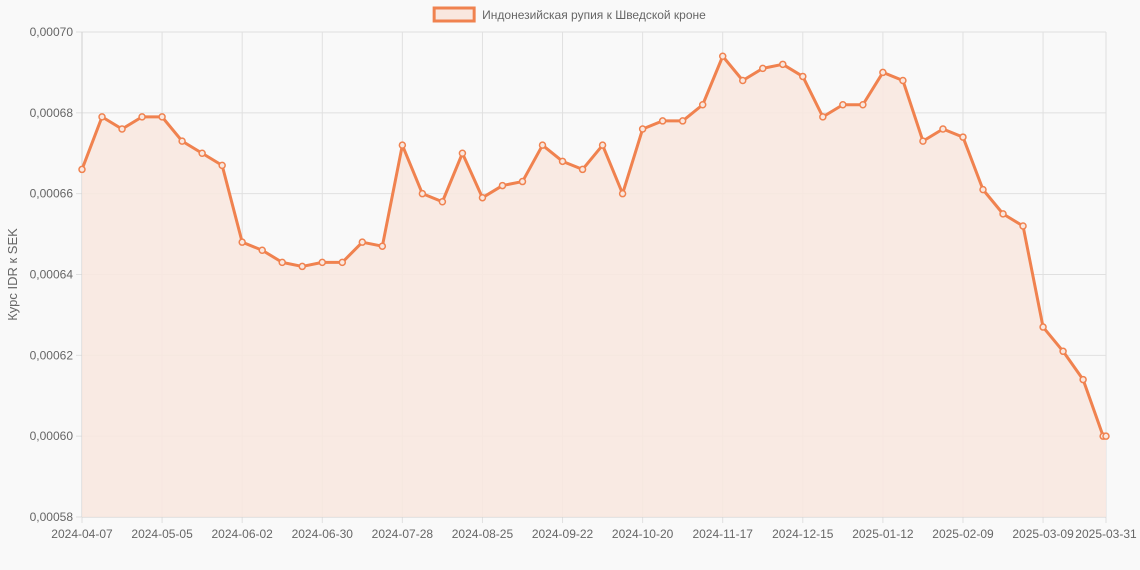  What do you see at coordinates (563, 534) in the screenshot?
I see `x-tick-label: 2024-09-22` at bounding box center [563, 534].